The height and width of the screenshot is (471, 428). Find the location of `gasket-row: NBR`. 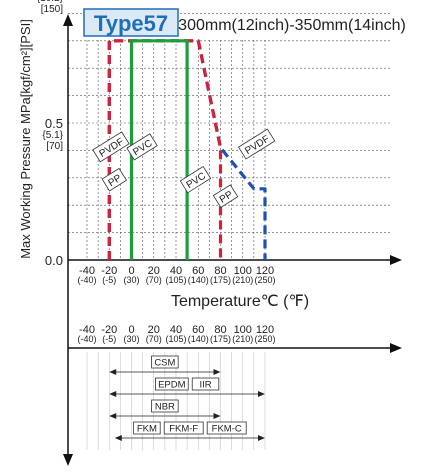

gasket-row: NBR is located at coordinates (165, 409).